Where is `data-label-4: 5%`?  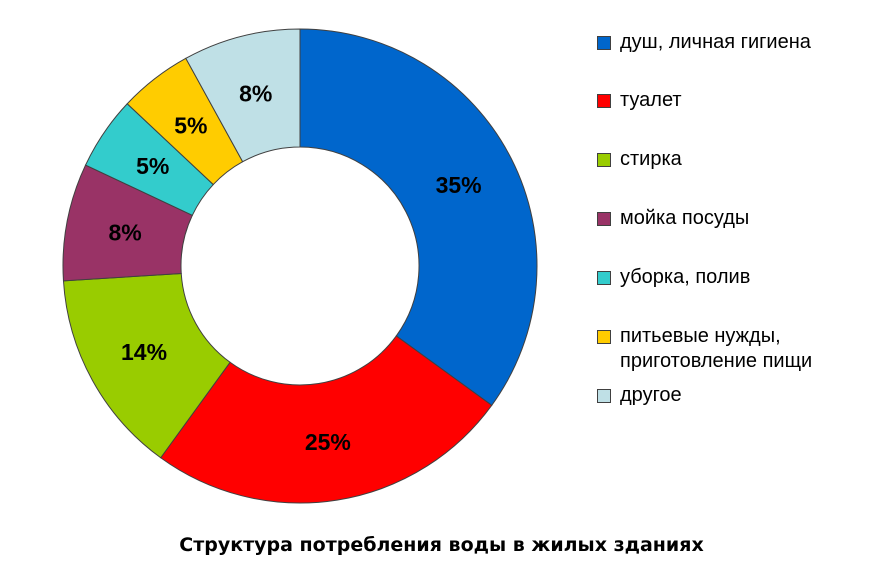 data-label-4: 5% is located at coordinates (152, 166).